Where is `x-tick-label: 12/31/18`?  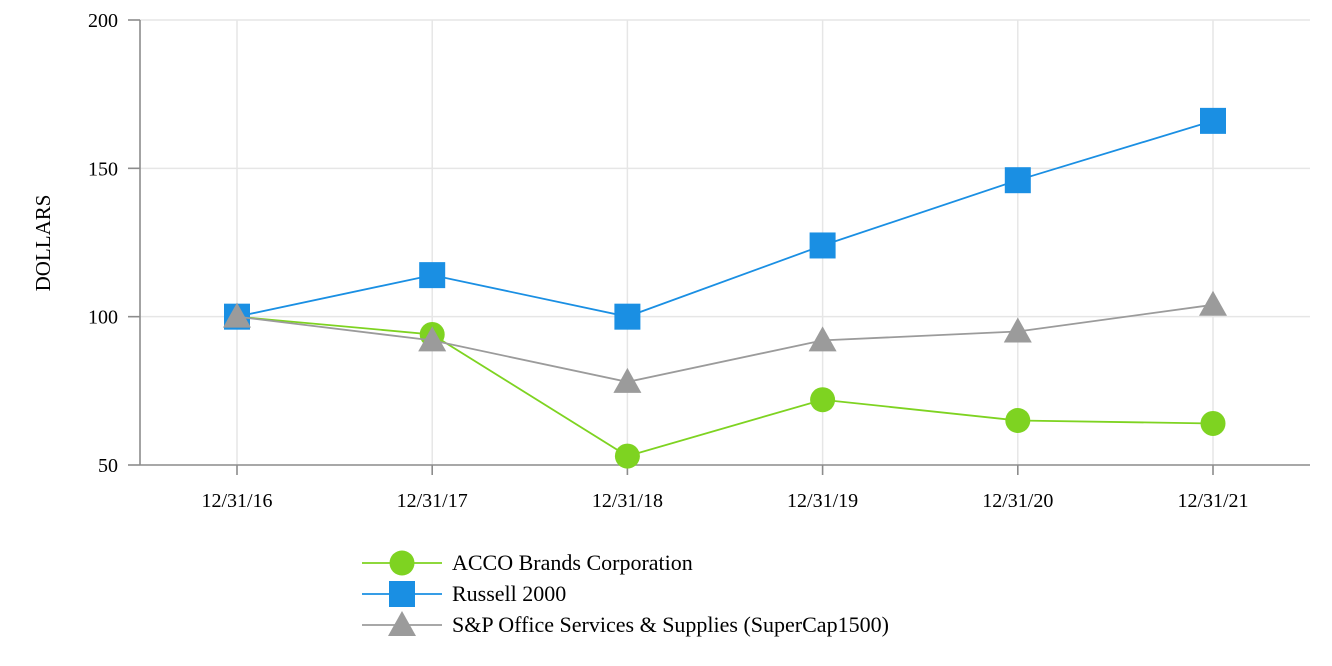 x-tick-label: 12/31/18 is located at coordinates (627, 501).